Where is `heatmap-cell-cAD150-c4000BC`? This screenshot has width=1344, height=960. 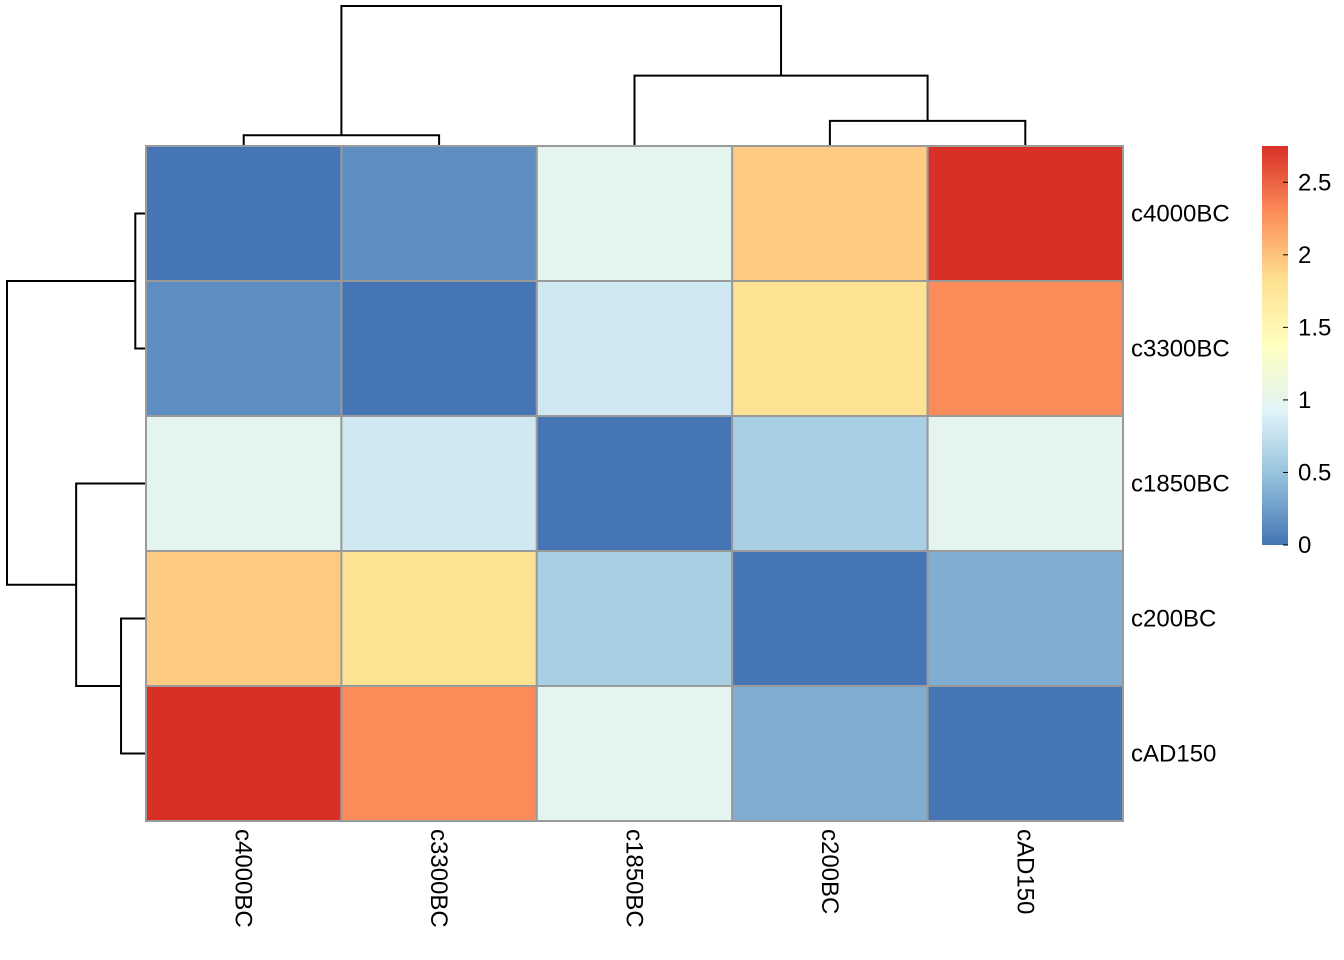
heatmap-cell-cAD150-c4000BC is located at coordinates (244, 753).